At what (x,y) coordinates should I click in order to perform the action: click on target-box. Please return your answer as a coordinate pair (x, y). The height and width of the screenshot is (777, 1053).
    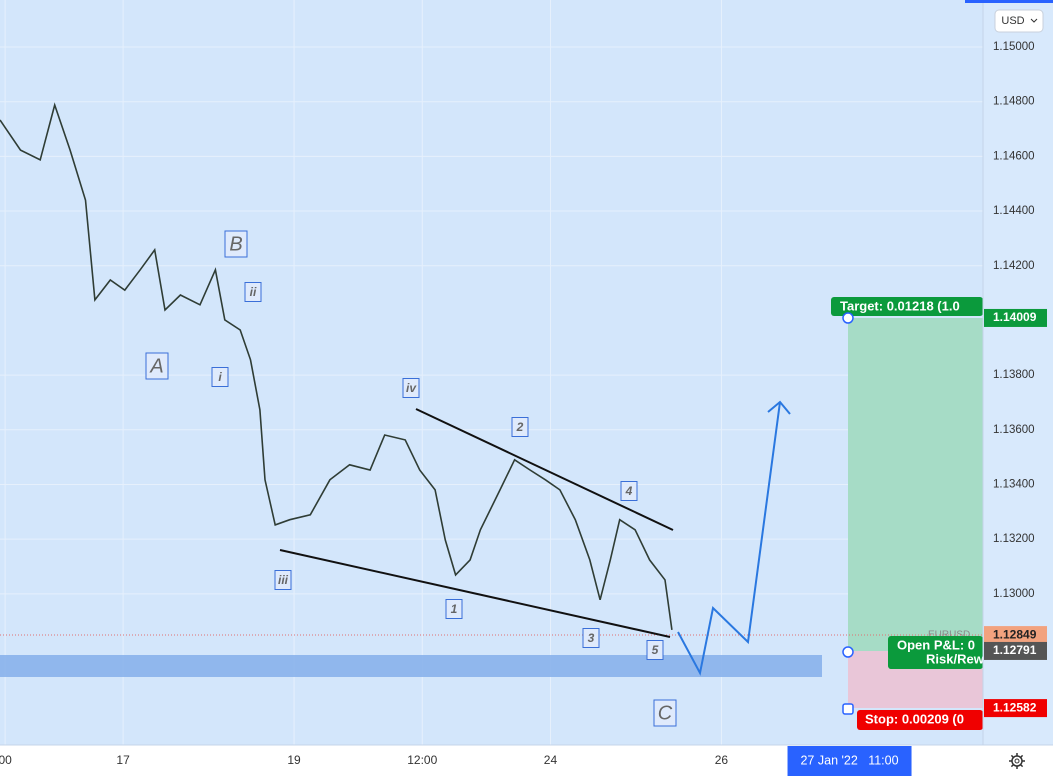
    Looking at the image, I should click on (907, 306).